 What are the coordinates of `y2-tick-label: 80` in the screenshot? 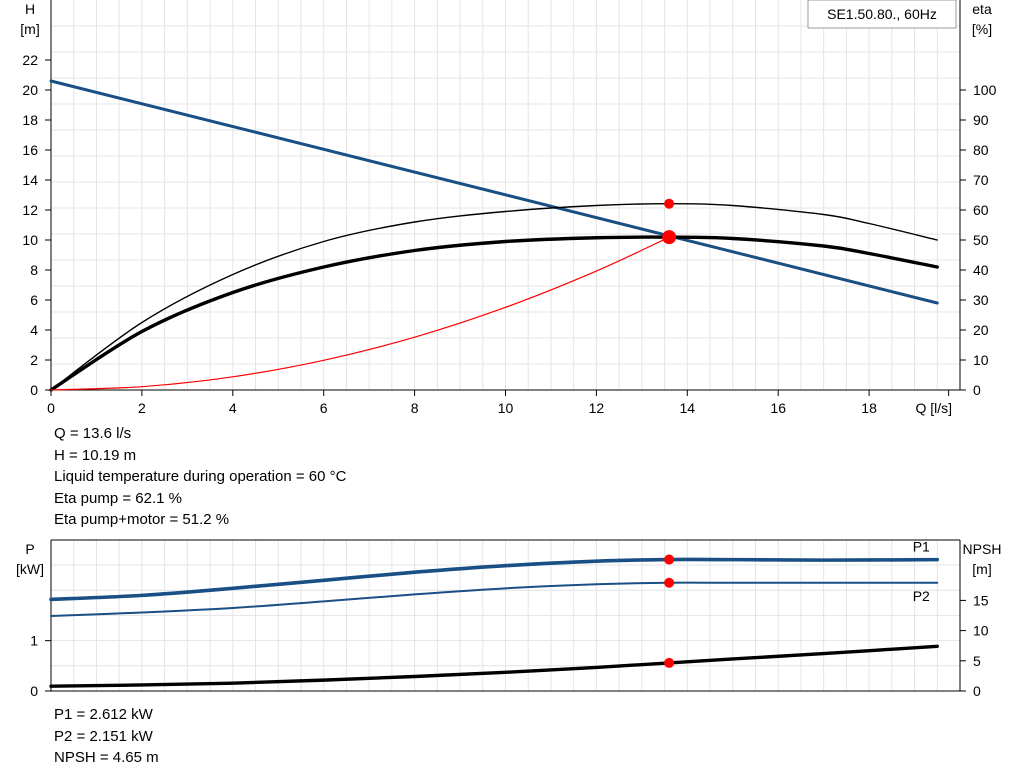 It's located at (981, 150).